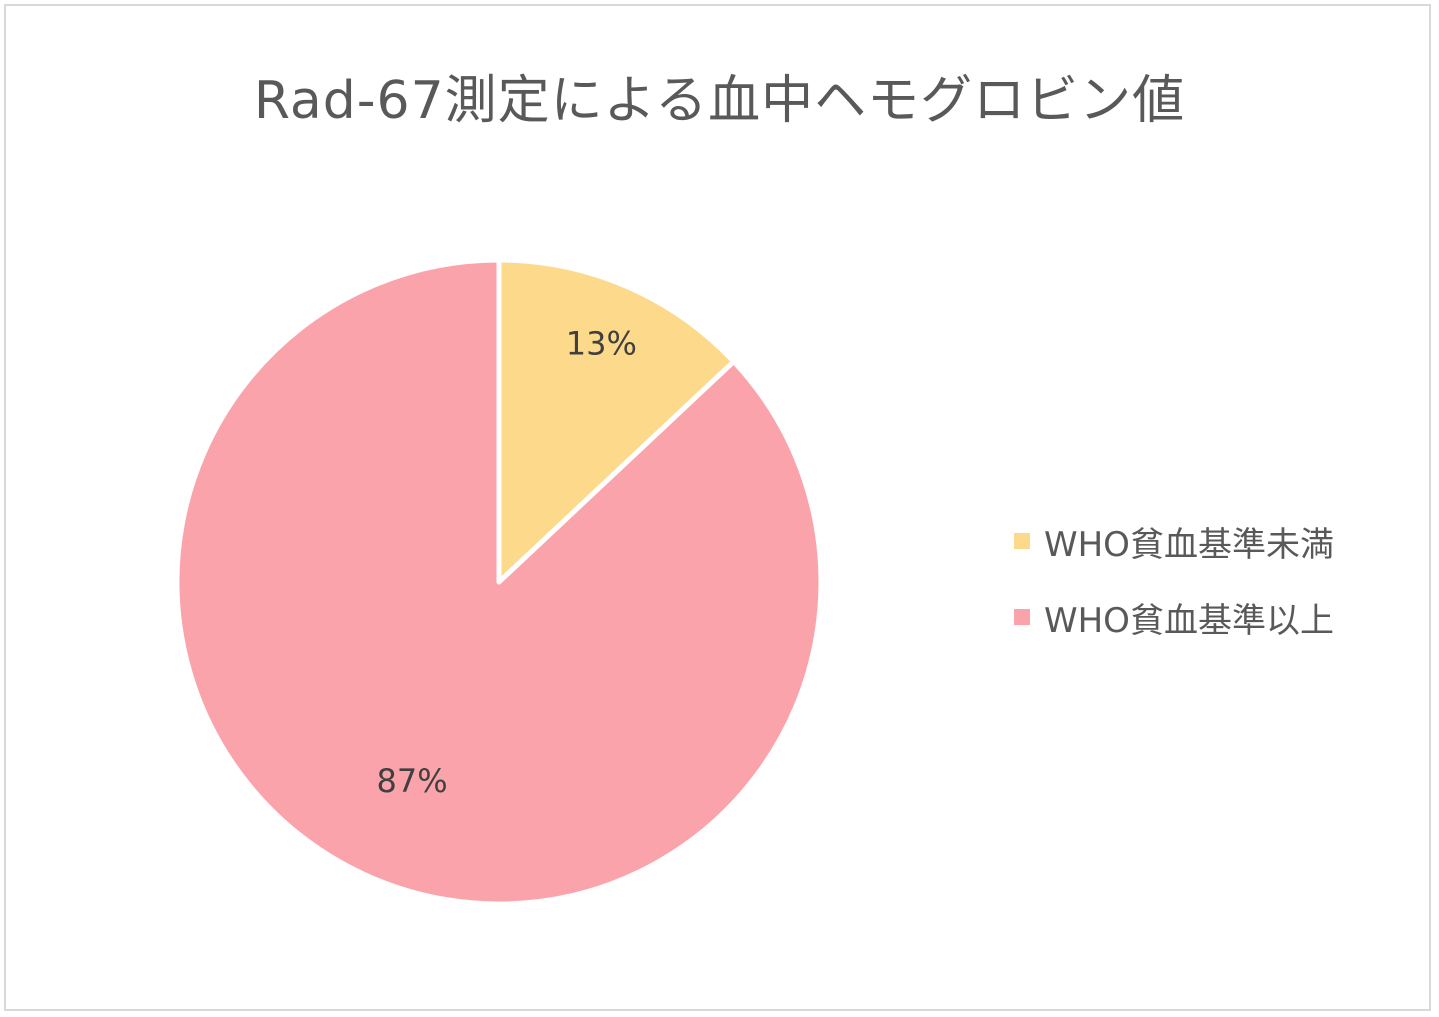 The height and width of the screenshot is (1017, 1439). Describe the element at coordinates (1189, 620) in the screenshot. I see `legend-label-above-threshold: WHO貧血基準以上` at that location.